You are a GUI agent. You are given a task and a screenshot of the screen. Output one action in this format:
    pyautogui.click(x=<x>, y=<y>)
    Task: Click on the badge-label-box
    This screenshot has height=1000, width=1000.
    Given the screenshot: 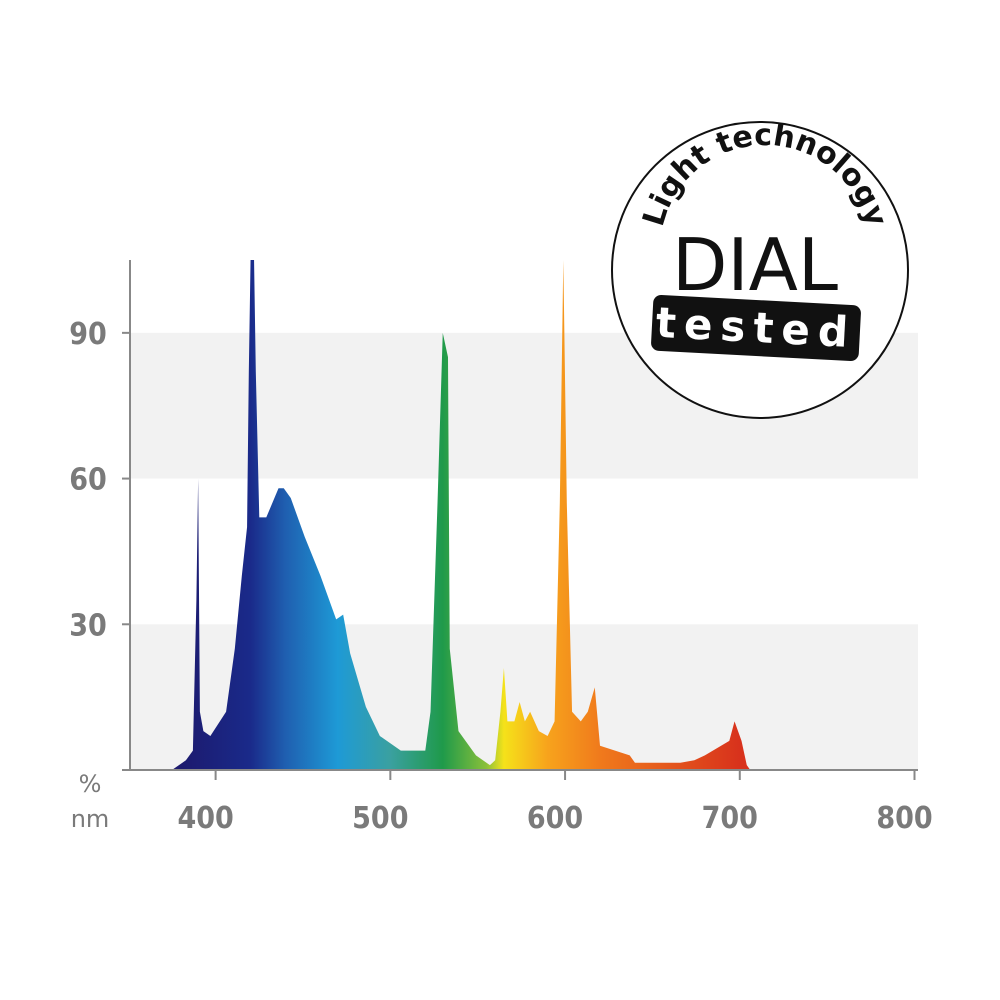 What is the action you would take?
    pyautogui.click(x=756, y=328)
    